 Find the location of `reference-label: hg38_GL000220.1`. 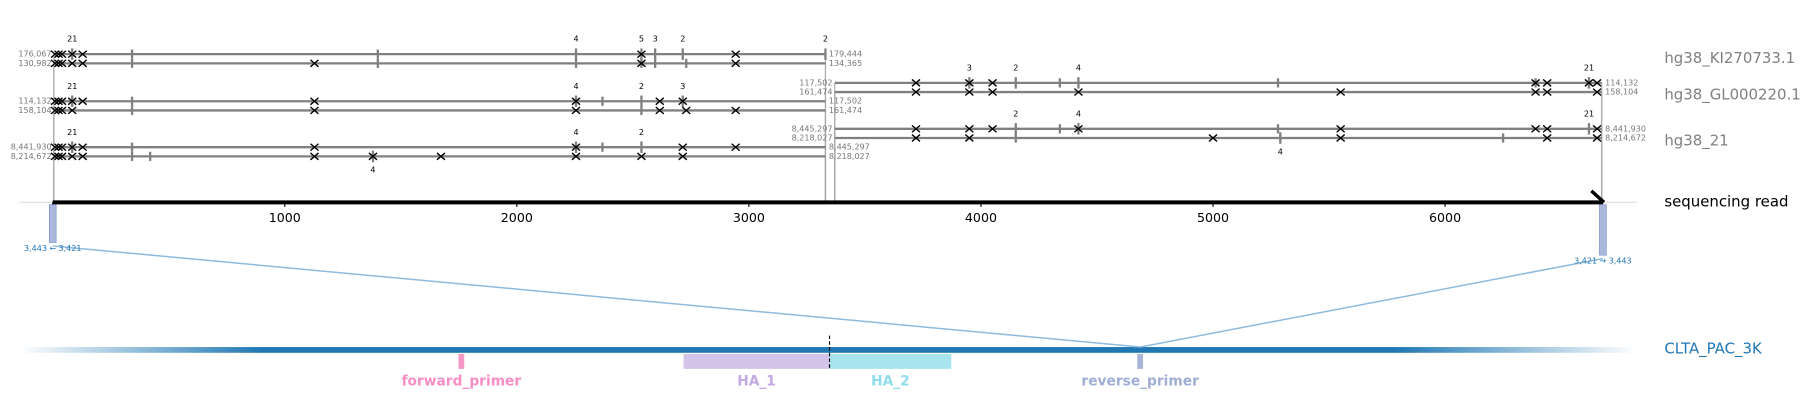

reference-label: hg38_GL000220.1 is located at coordinates (1732, 95).